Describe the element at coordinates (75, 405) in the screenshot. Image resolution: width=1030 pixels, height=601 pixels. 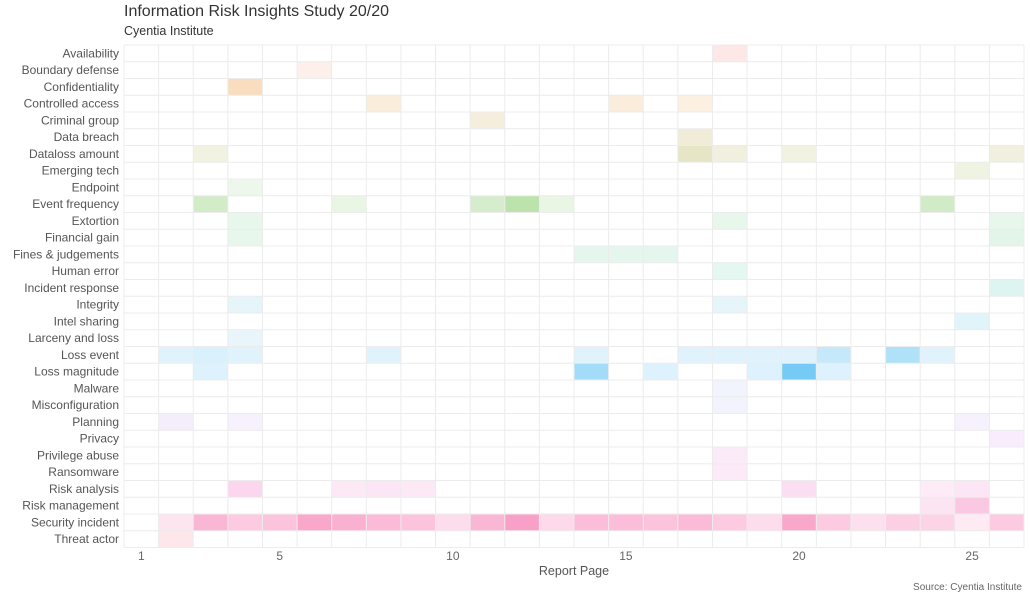
I see `y-axis-label: Misconfiguration` at that location.